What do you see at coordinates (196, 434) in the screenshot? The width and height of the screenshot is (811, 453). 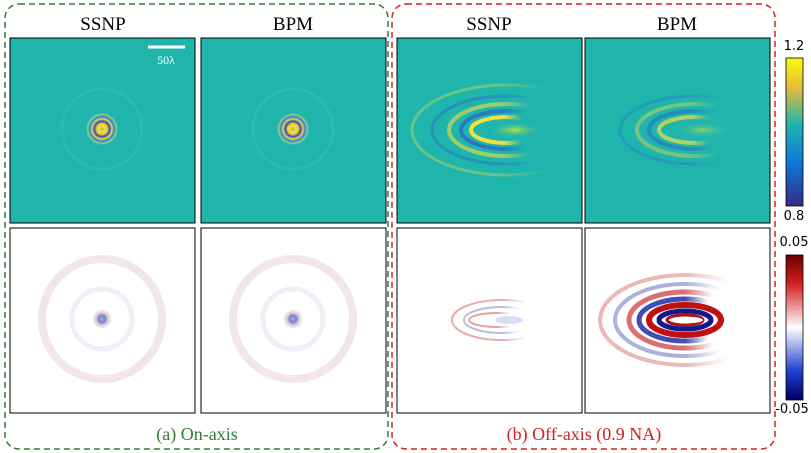 I see `group-label: (a) On-axis` at bounding box center [196, 434].